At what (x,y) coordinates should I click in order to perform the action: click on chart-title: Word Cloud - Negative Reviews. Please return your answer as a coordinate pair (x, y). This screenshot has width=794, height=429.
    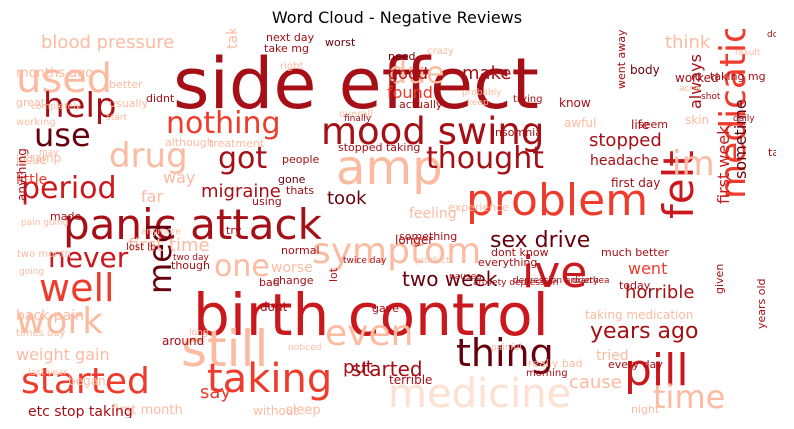
    Looking at the image, I should click on (397, 17).